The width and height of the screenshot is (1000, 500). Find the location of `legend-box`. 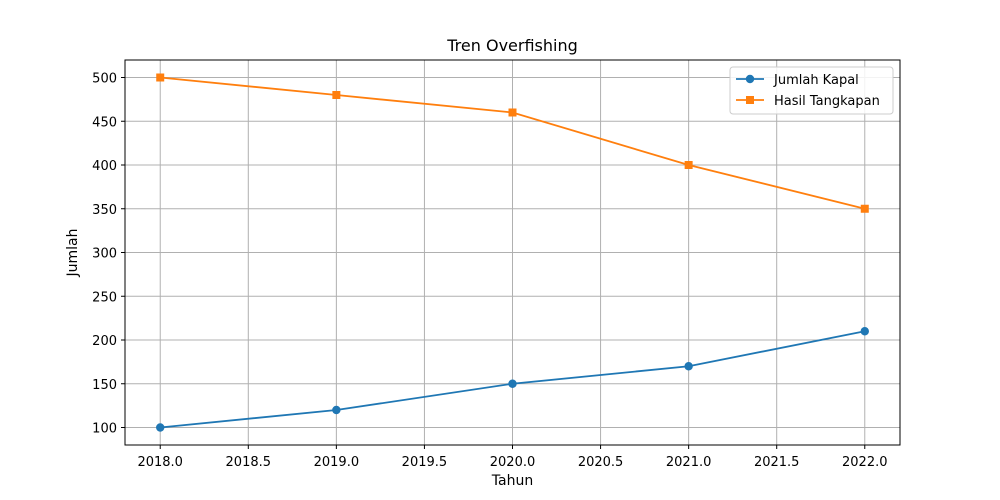

legend-box is located at coordinates (811, 90).